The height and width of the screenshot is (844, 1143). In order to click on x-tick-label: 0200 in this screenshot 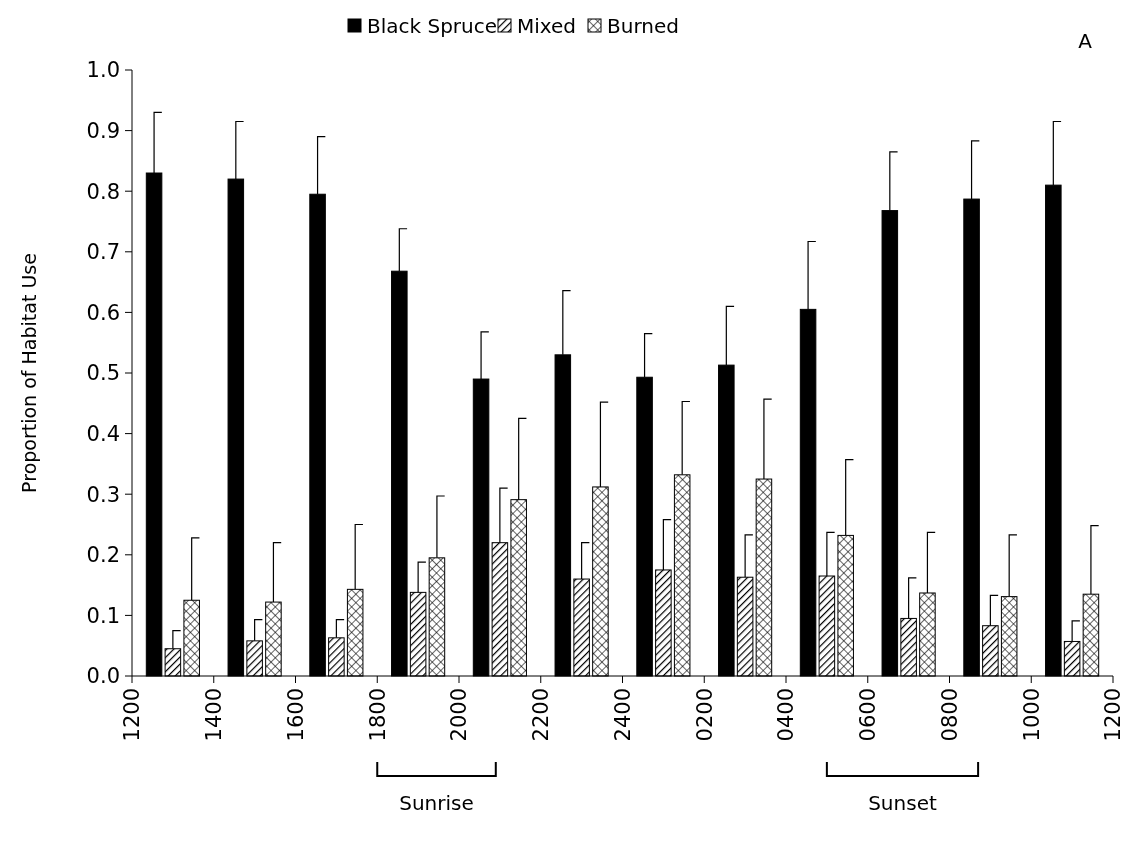, I will do `click(704, 715)`.